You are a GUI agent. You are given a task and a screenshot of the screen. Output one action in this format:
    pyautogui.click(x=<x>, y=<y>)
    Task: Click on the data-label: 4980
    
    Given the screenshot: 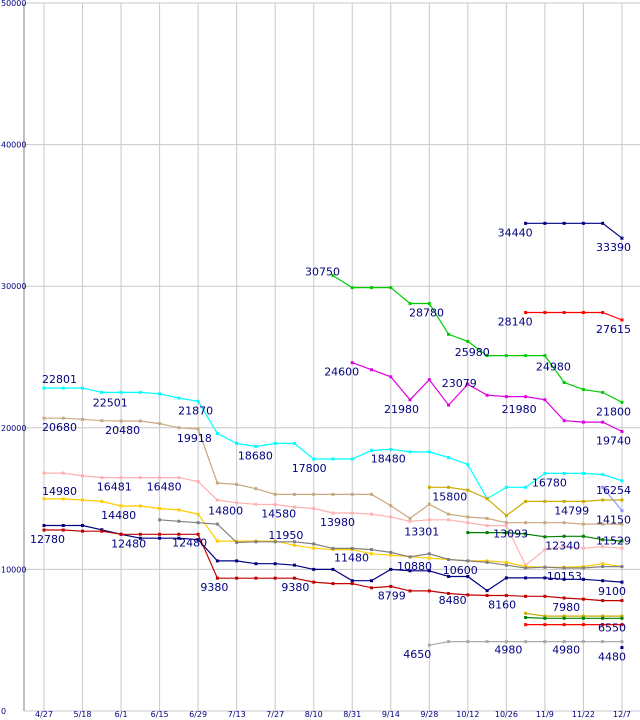 What is the action you would take?
    pyautogui.click(x=566, y=650)
    